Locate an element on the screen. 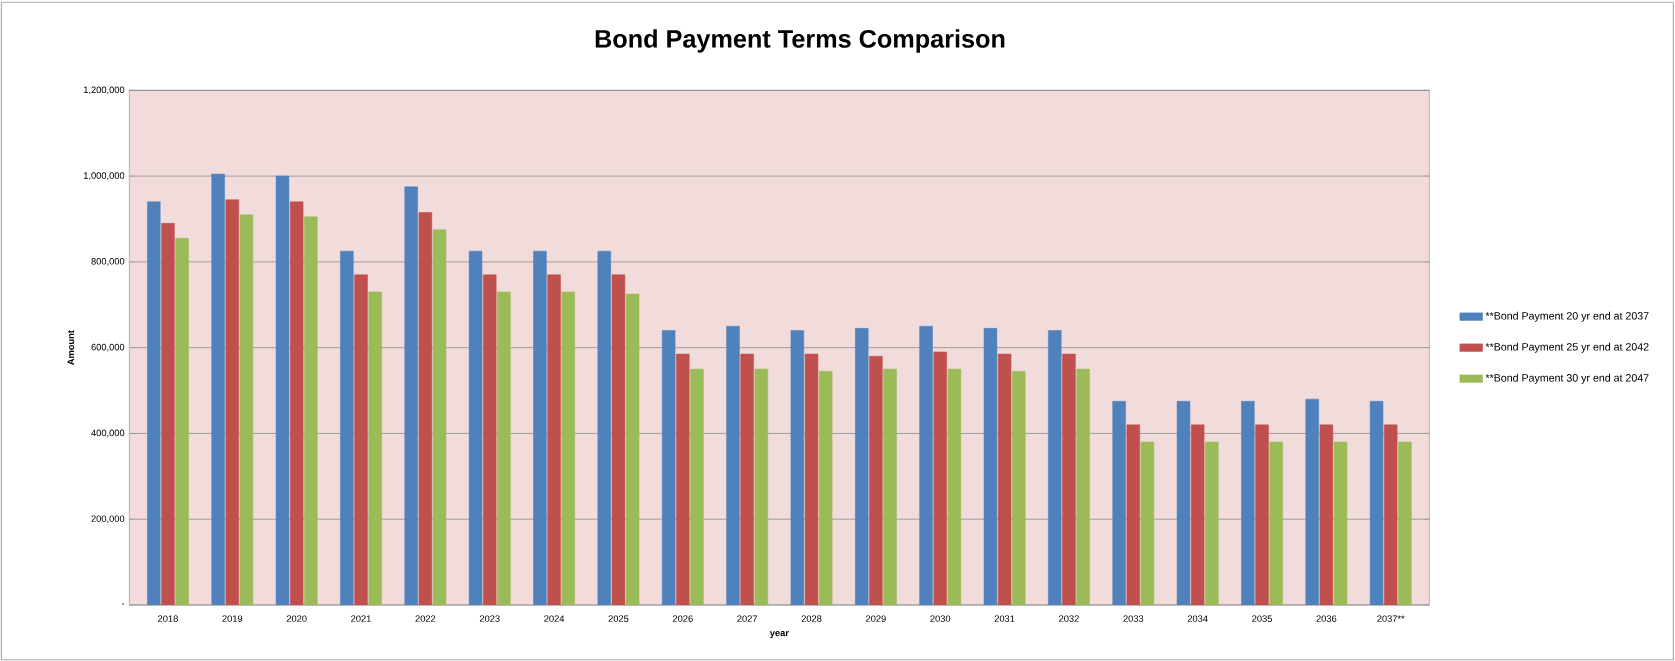 This screenshot has height=661, width=1675. x-tick-label: 2031 is located at coordinates (1004, 618).